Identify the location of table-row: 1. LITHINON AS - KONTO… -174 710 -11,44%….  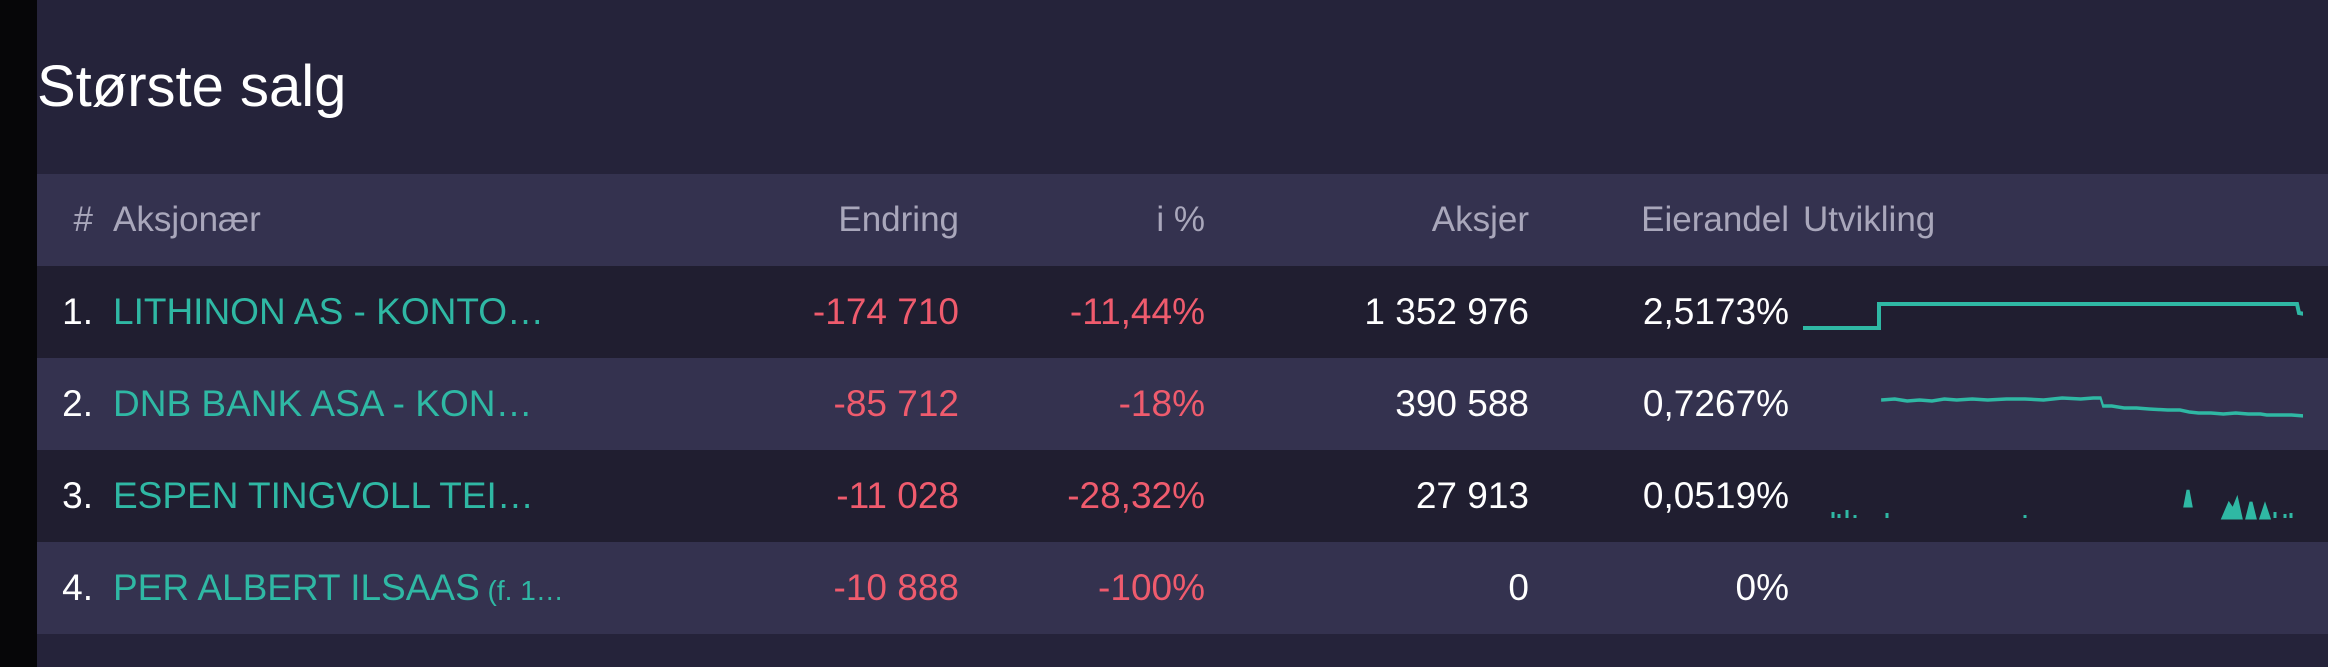
(1182, 312).